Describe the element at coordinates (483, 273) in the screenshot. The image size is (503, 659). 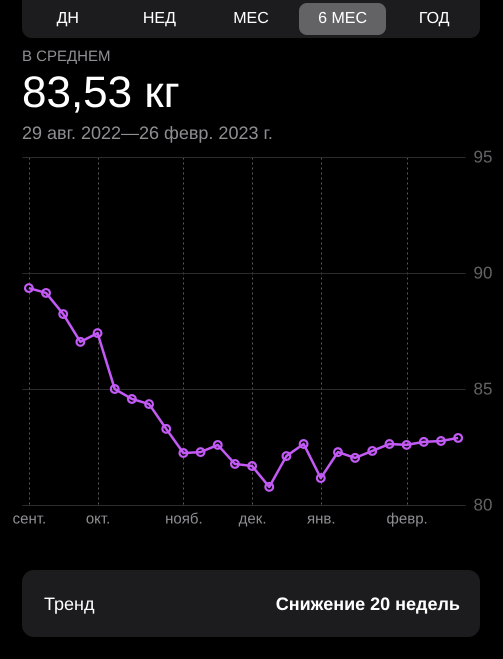
I see `y-tick-label: 90` at that location.